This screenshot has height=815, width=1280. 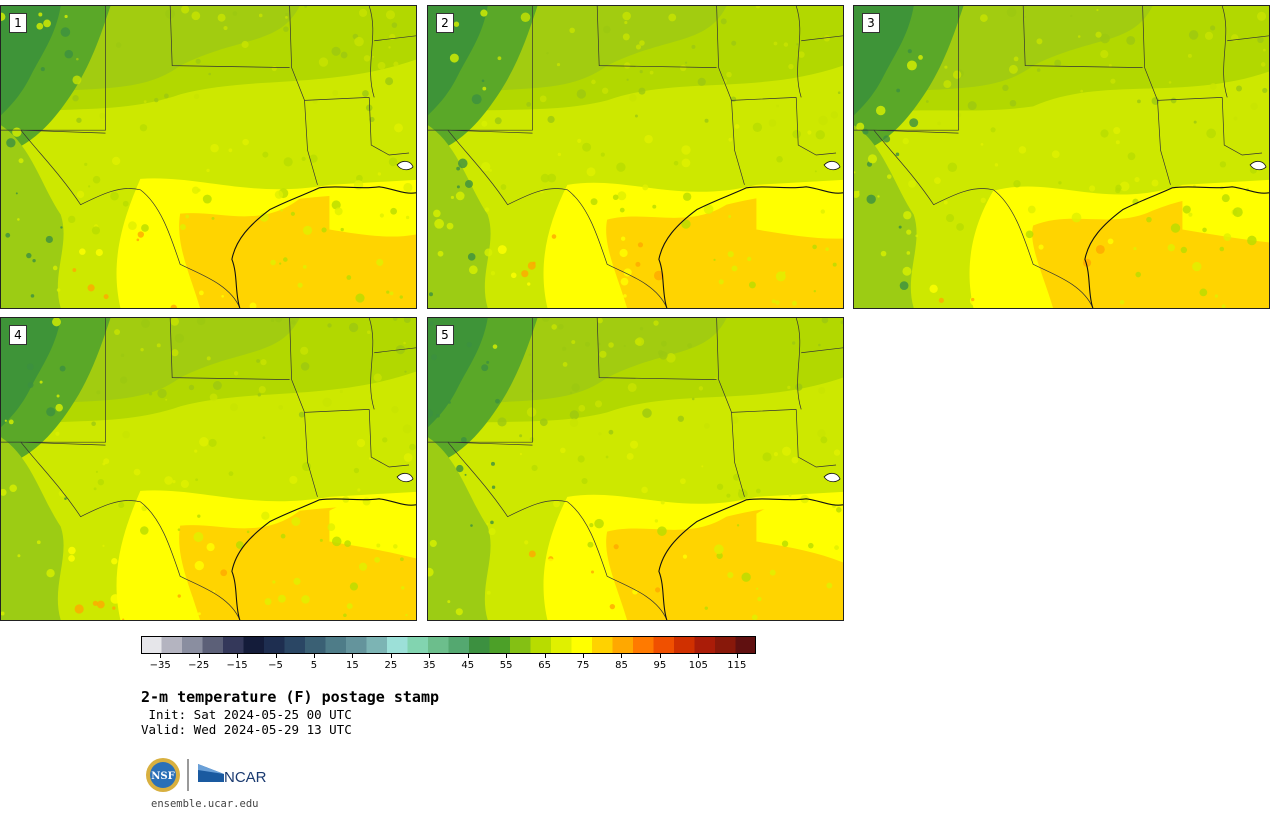 I want to click on colorbar-tick-label: −35, so click(x=160, y=665).